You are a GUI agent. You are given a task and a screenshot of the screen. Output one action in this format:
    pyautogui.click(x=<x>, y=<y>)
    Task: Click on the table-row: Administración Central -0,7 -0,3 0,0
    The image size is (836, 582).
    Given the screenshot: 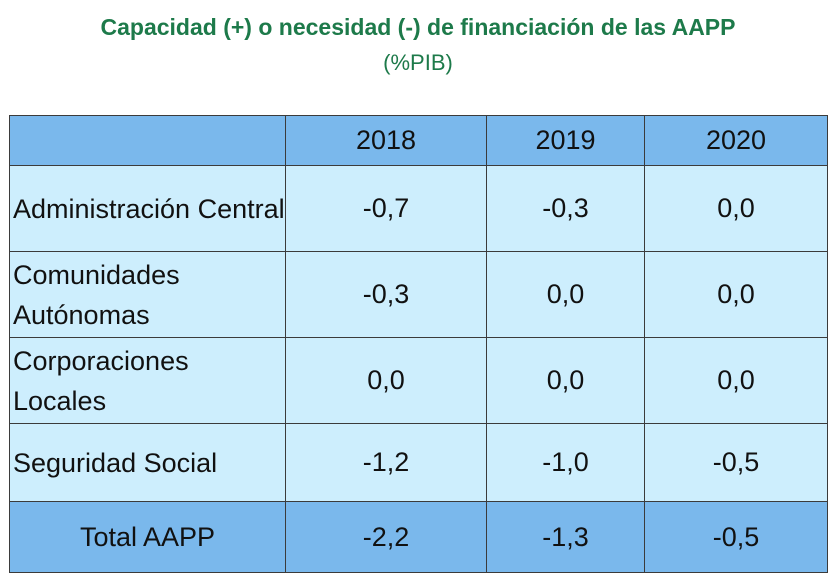 What is the action you would take?
    pyautogui.click(x=418, y=208)
    